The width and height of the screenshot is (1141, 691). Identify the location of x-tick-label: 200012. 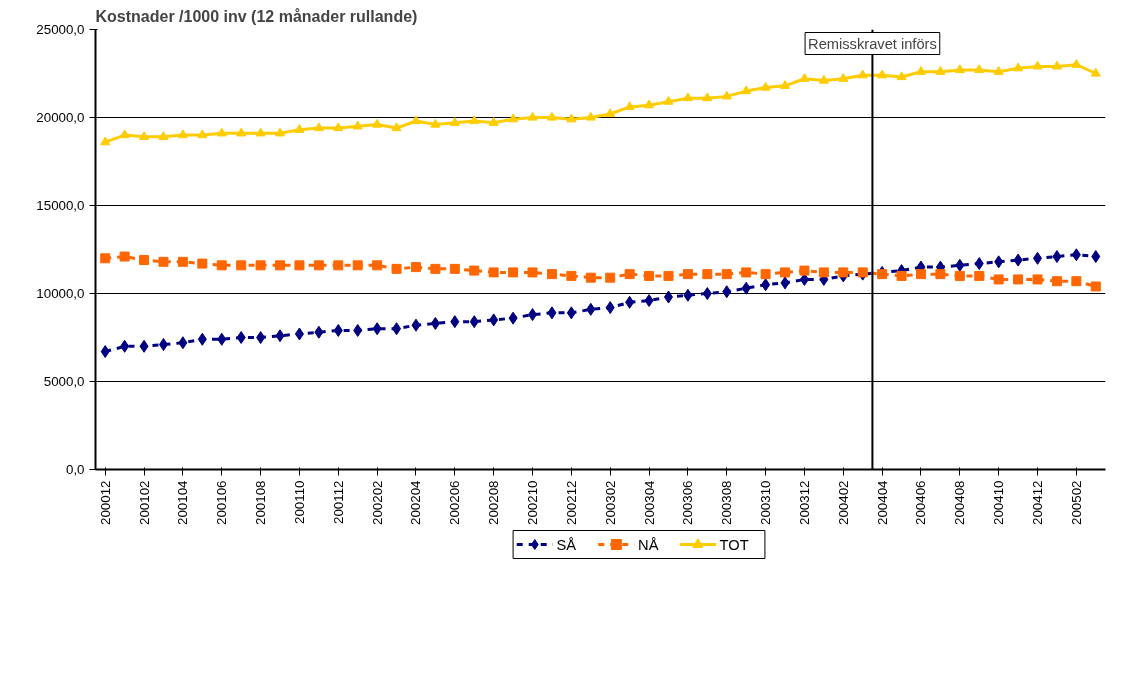
(105, 502).